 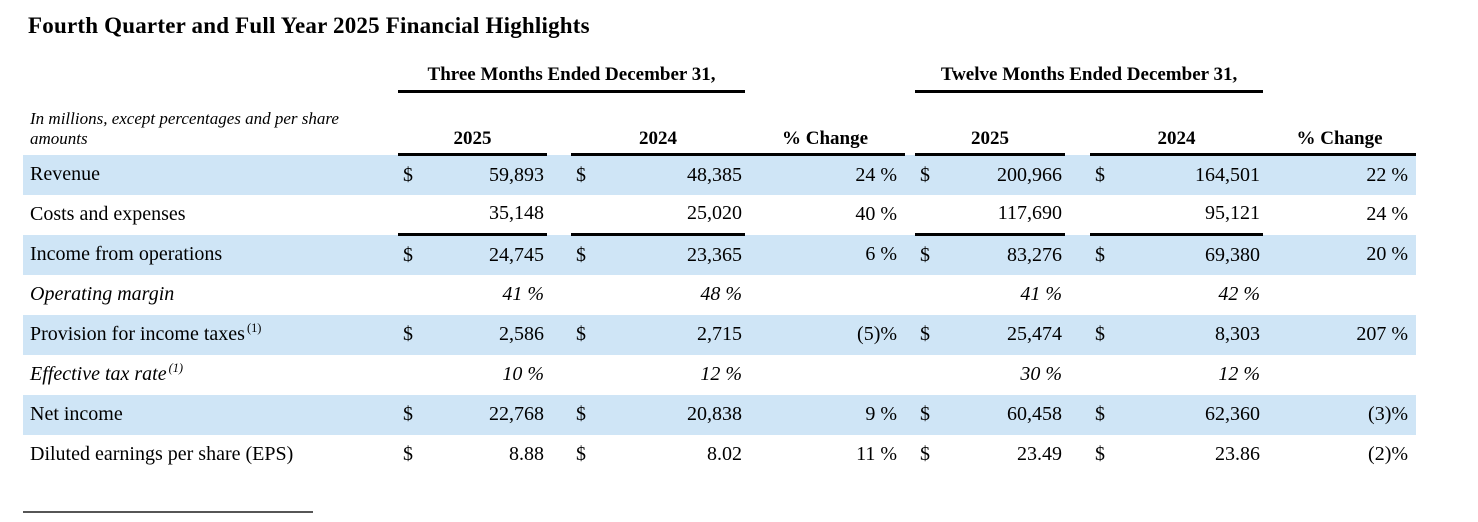 What do you see at coordinates (1339, 74) in the screenshot?
I see `empty-header-cell` at bounding box center [1339, 74].